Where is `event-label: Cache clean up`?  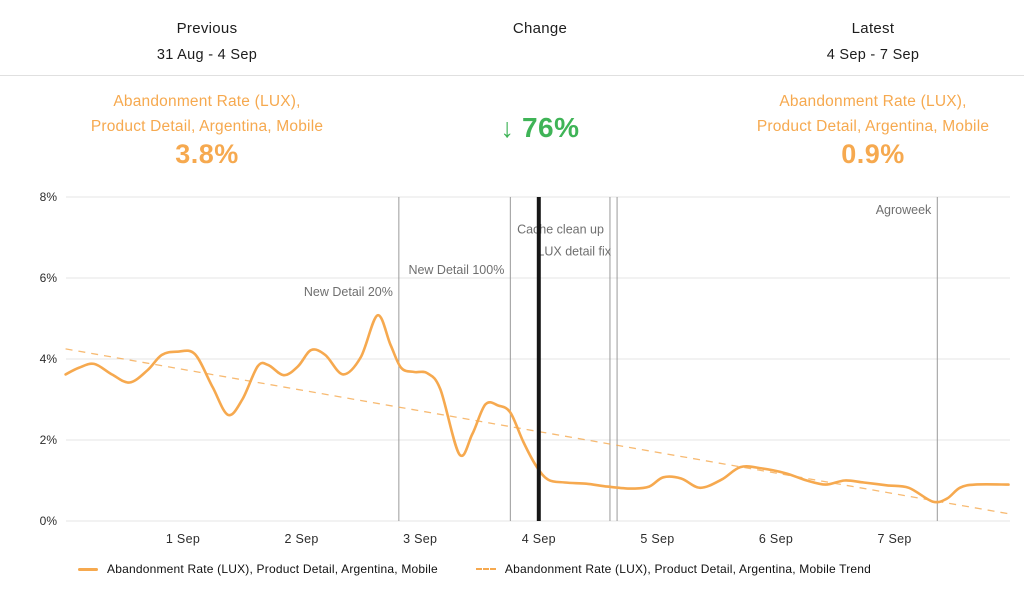 event-label: Cache clean up is located at coordinates (560, 229).